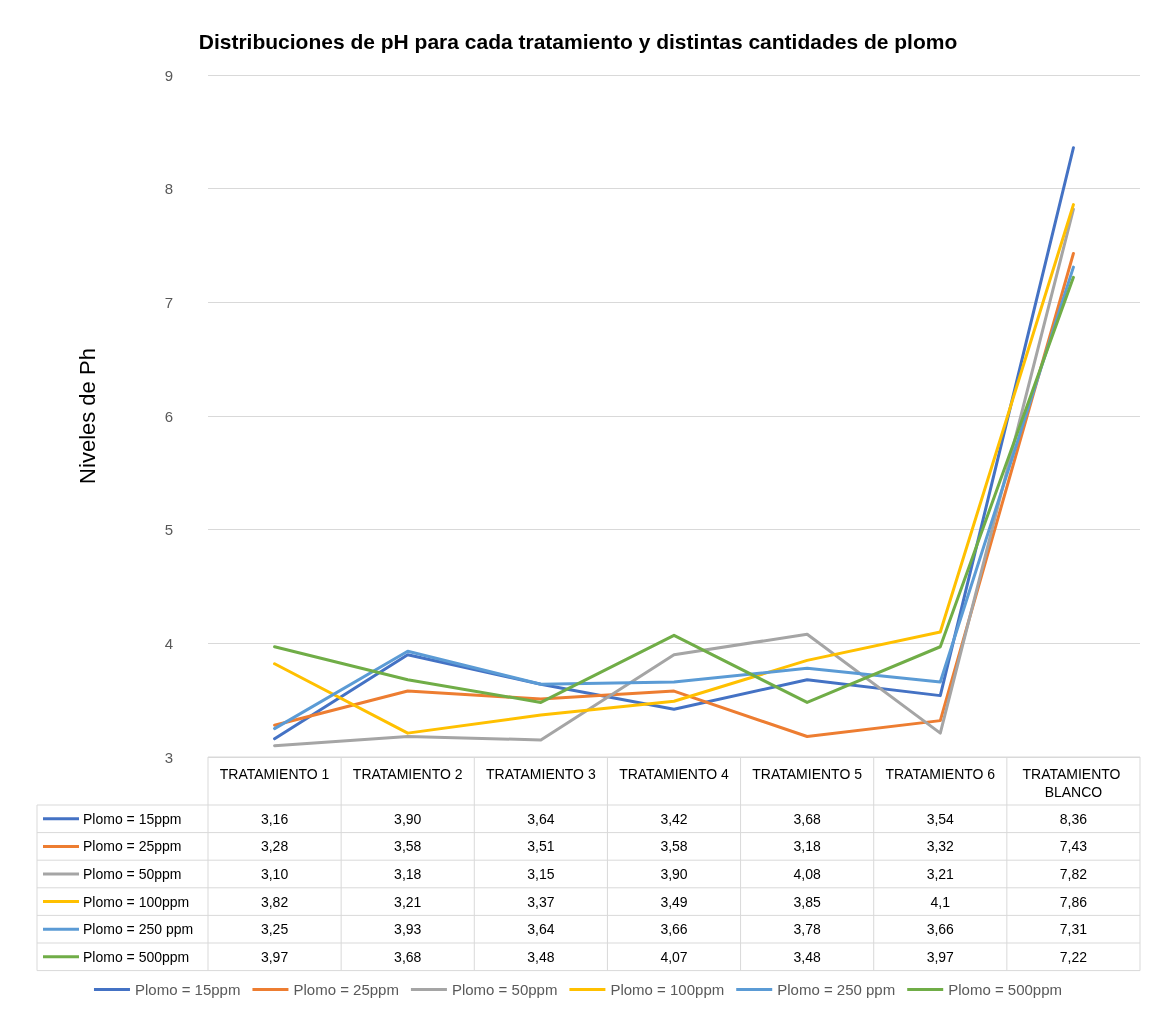 This screenshot has height=1016, width=1156. Describe the element at coordinates (274, 846) in the screenshot. I see `data-label: 3,28` at that location.